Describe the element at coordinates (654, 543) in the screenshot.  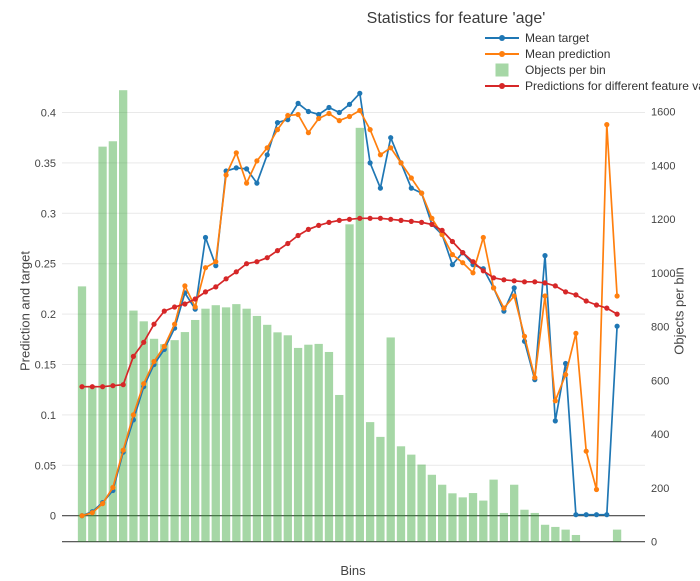
I see `y-right-tick-label: 0` at that location.